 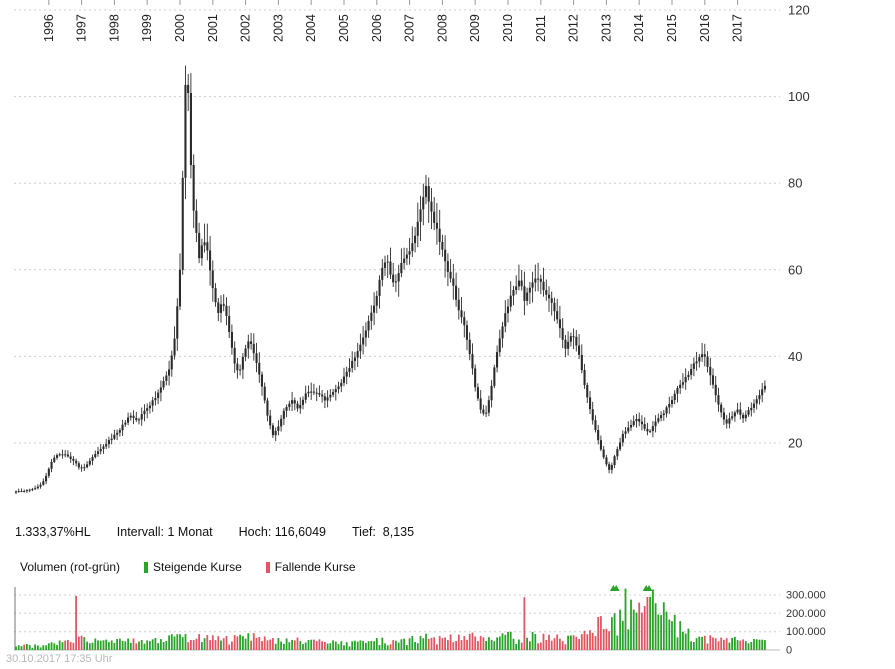 What do you see at coordinates (447, 623) in the screenshot?
I see `volume-bar-chart: 300.000 200.000 100.000 0` at bounding box center [447, 623].